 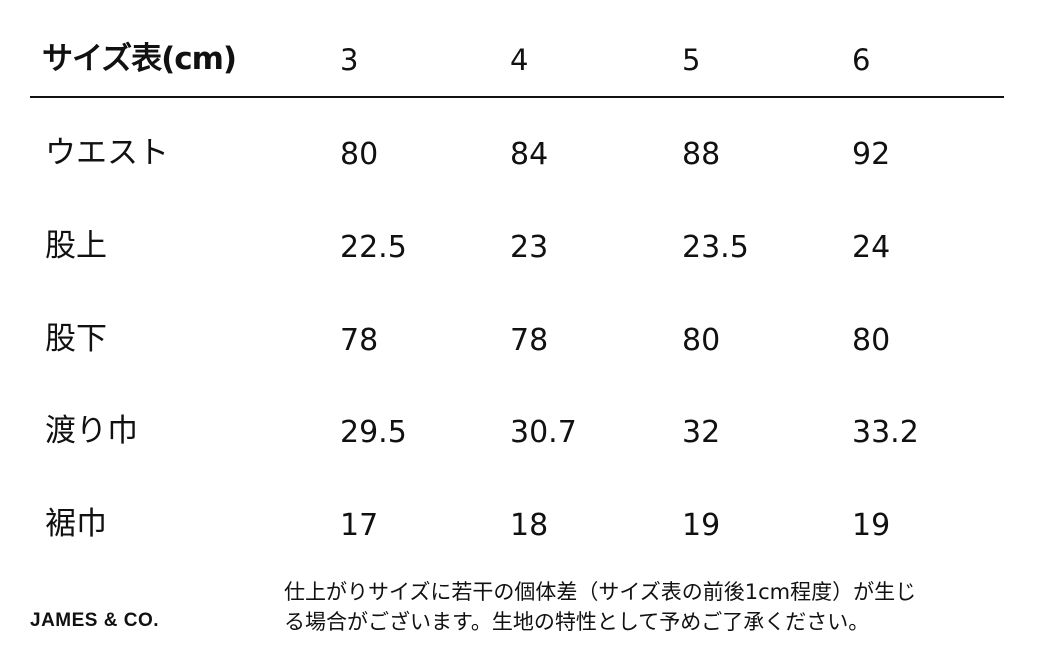 What do you see at coordinates (529, 525) in the screenshot?
I see `table-cell: 18` at bounding box center [529, 525].